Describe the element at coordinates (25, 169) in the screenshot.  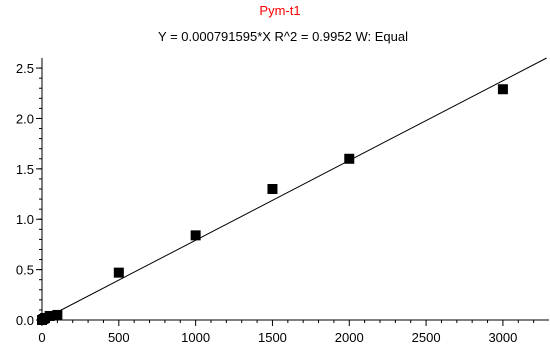
I see `y-tick-label: 1.5` at that location.